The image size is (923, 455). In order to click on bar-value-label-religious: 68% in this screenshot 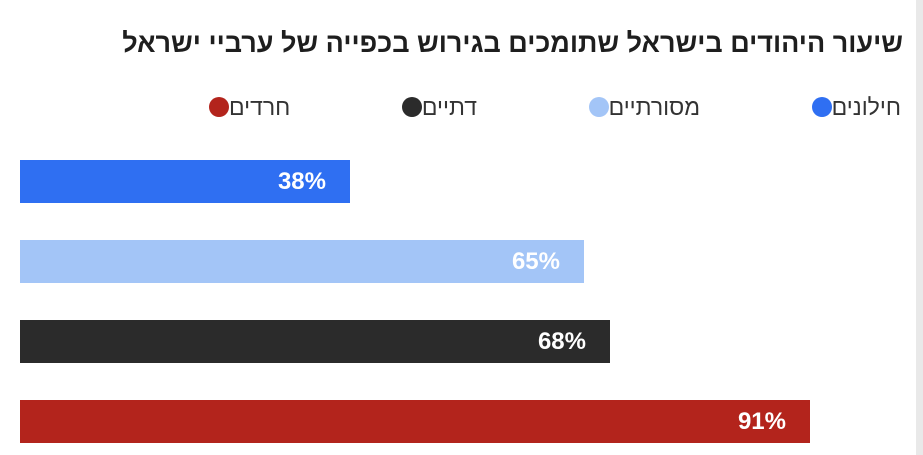, I will do `click(561, 341)`.